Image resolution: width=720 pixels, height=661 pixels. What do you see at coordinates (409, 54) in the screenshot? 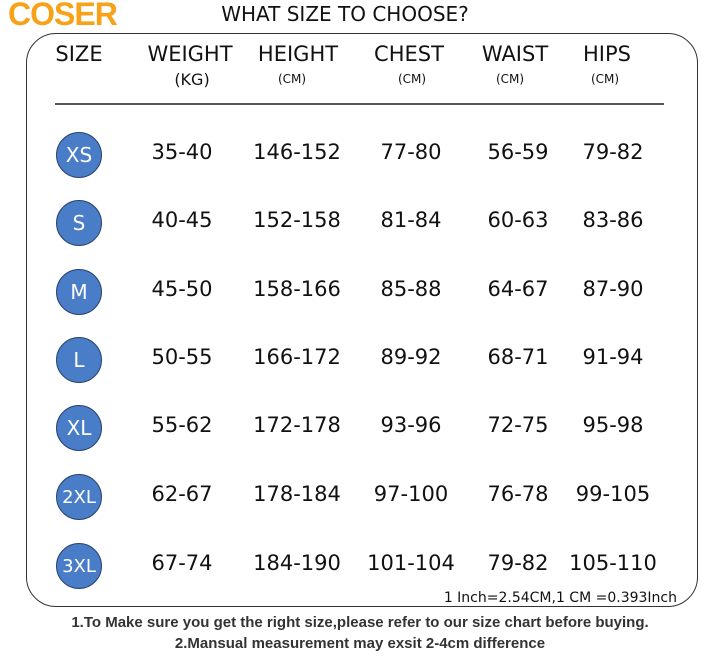
I see `header-chest: CHEST` at bounding box center [409, 54].